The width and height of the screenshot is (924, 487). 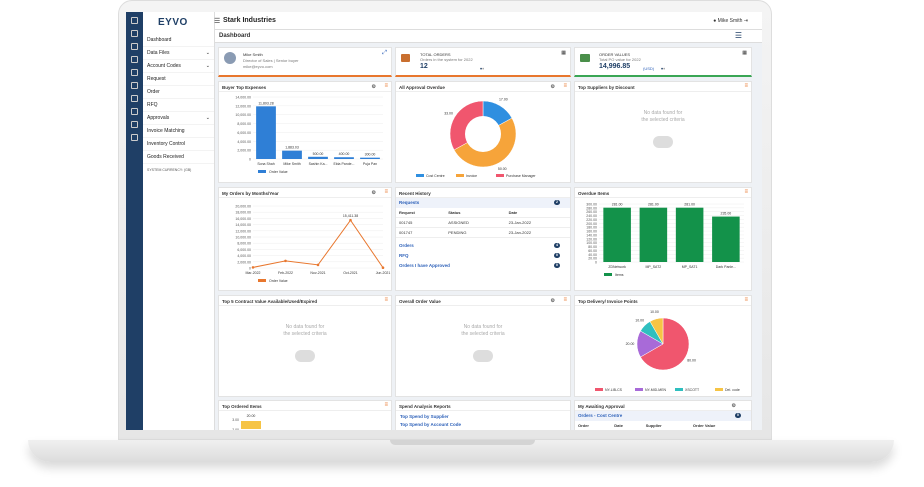 I want to click on y-tick-label: 12,000.00, so click(x=243, y=231).